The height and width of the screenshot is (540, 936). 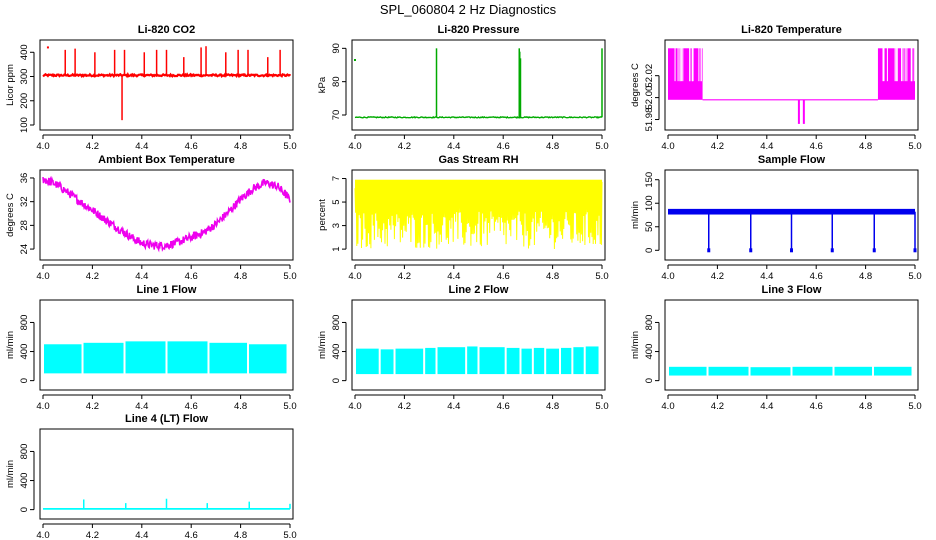 What do you see at coordinates (24, 125) in the screenshot?
I see `y-tick-label: 100` at bounding box center [24, 125].